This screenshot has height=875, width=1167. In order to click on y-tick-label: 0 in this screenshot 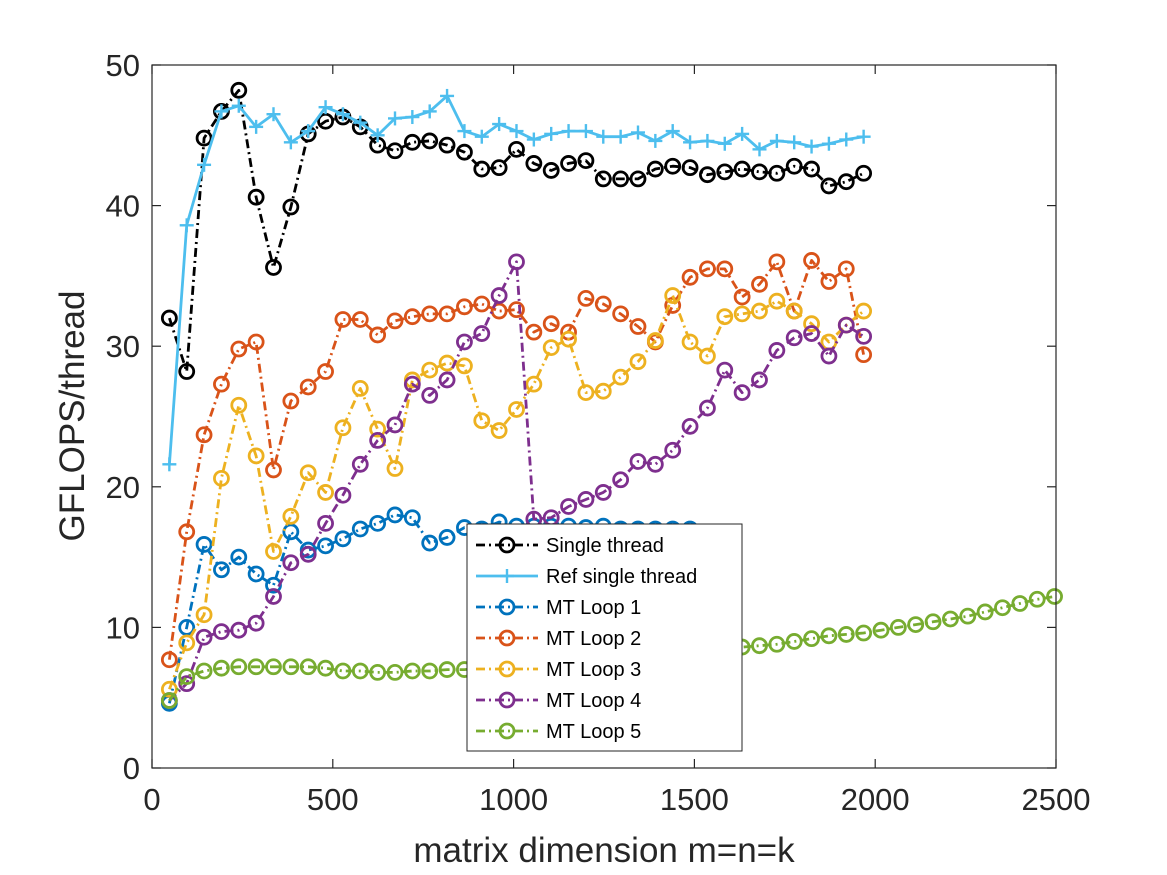, I will do `click(131, 768)`.